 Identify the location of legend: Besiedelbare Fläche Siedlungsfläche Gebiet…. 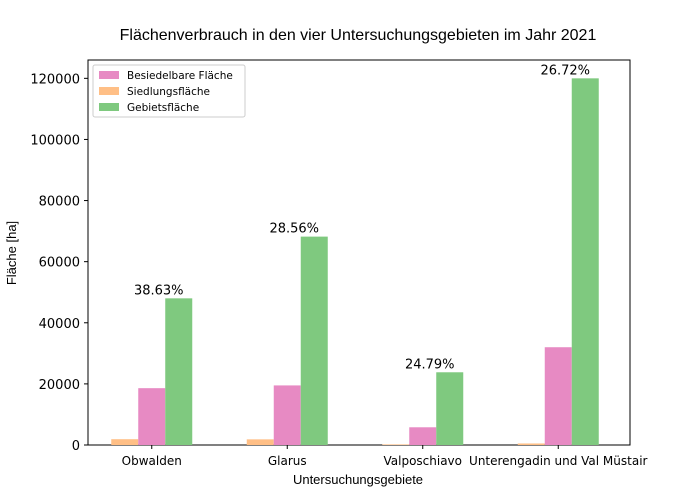
(169, 91).